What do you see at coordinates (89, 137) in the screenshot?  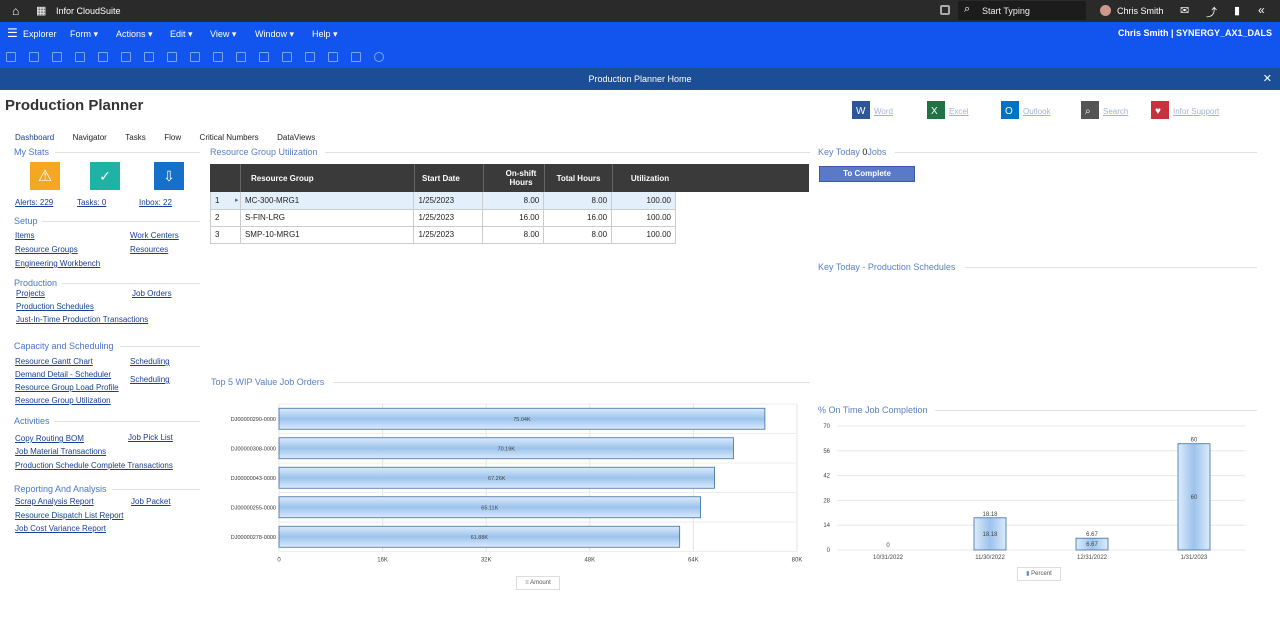 I see `tab-navigator: Navigator` at bounding box center [89, 137].